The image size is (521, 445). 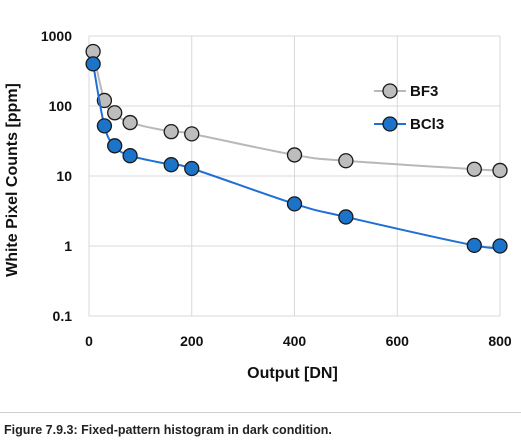 What do you see at coordinates (398, 341) in the screenshot?
I see `x-tick-label: 600` at bounding box center [398, 341].